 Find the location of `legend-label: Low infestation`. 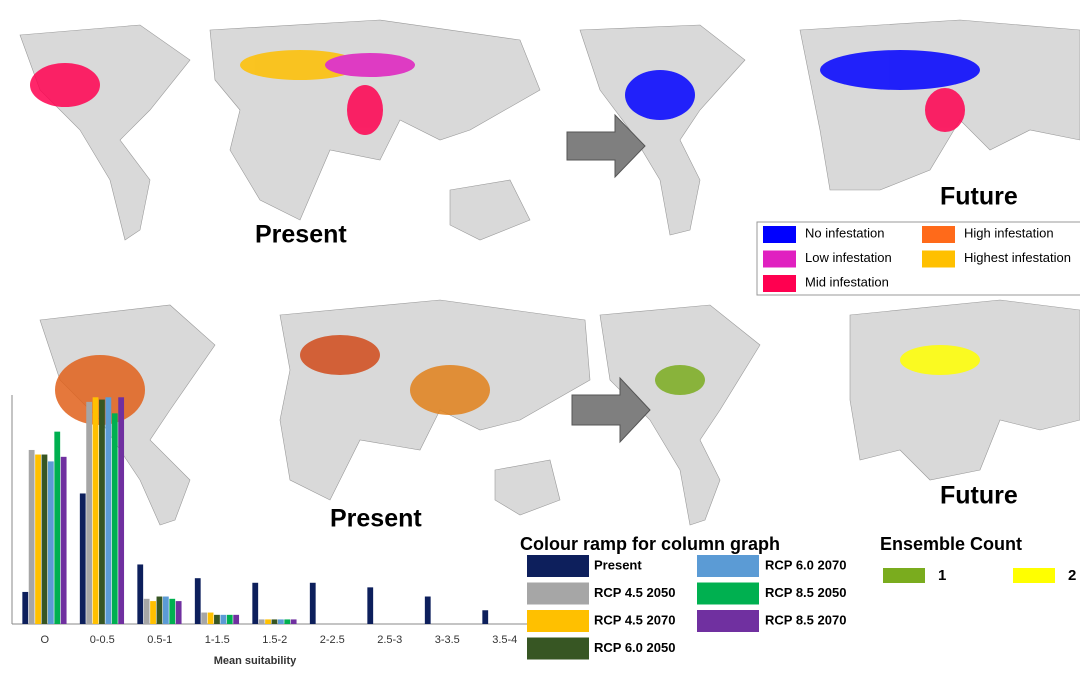

legend-label: Low infestation is located at coordinates (848, 257).